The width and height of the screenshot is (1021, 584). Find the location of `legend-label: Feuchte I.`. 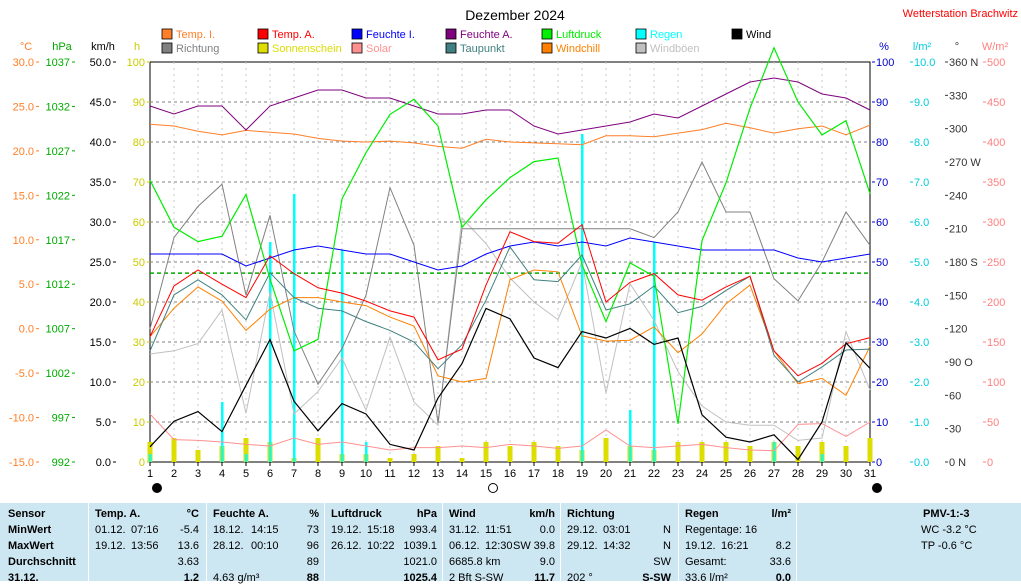

legend-label: Feuchte I. is located at coordinates (390, 35).